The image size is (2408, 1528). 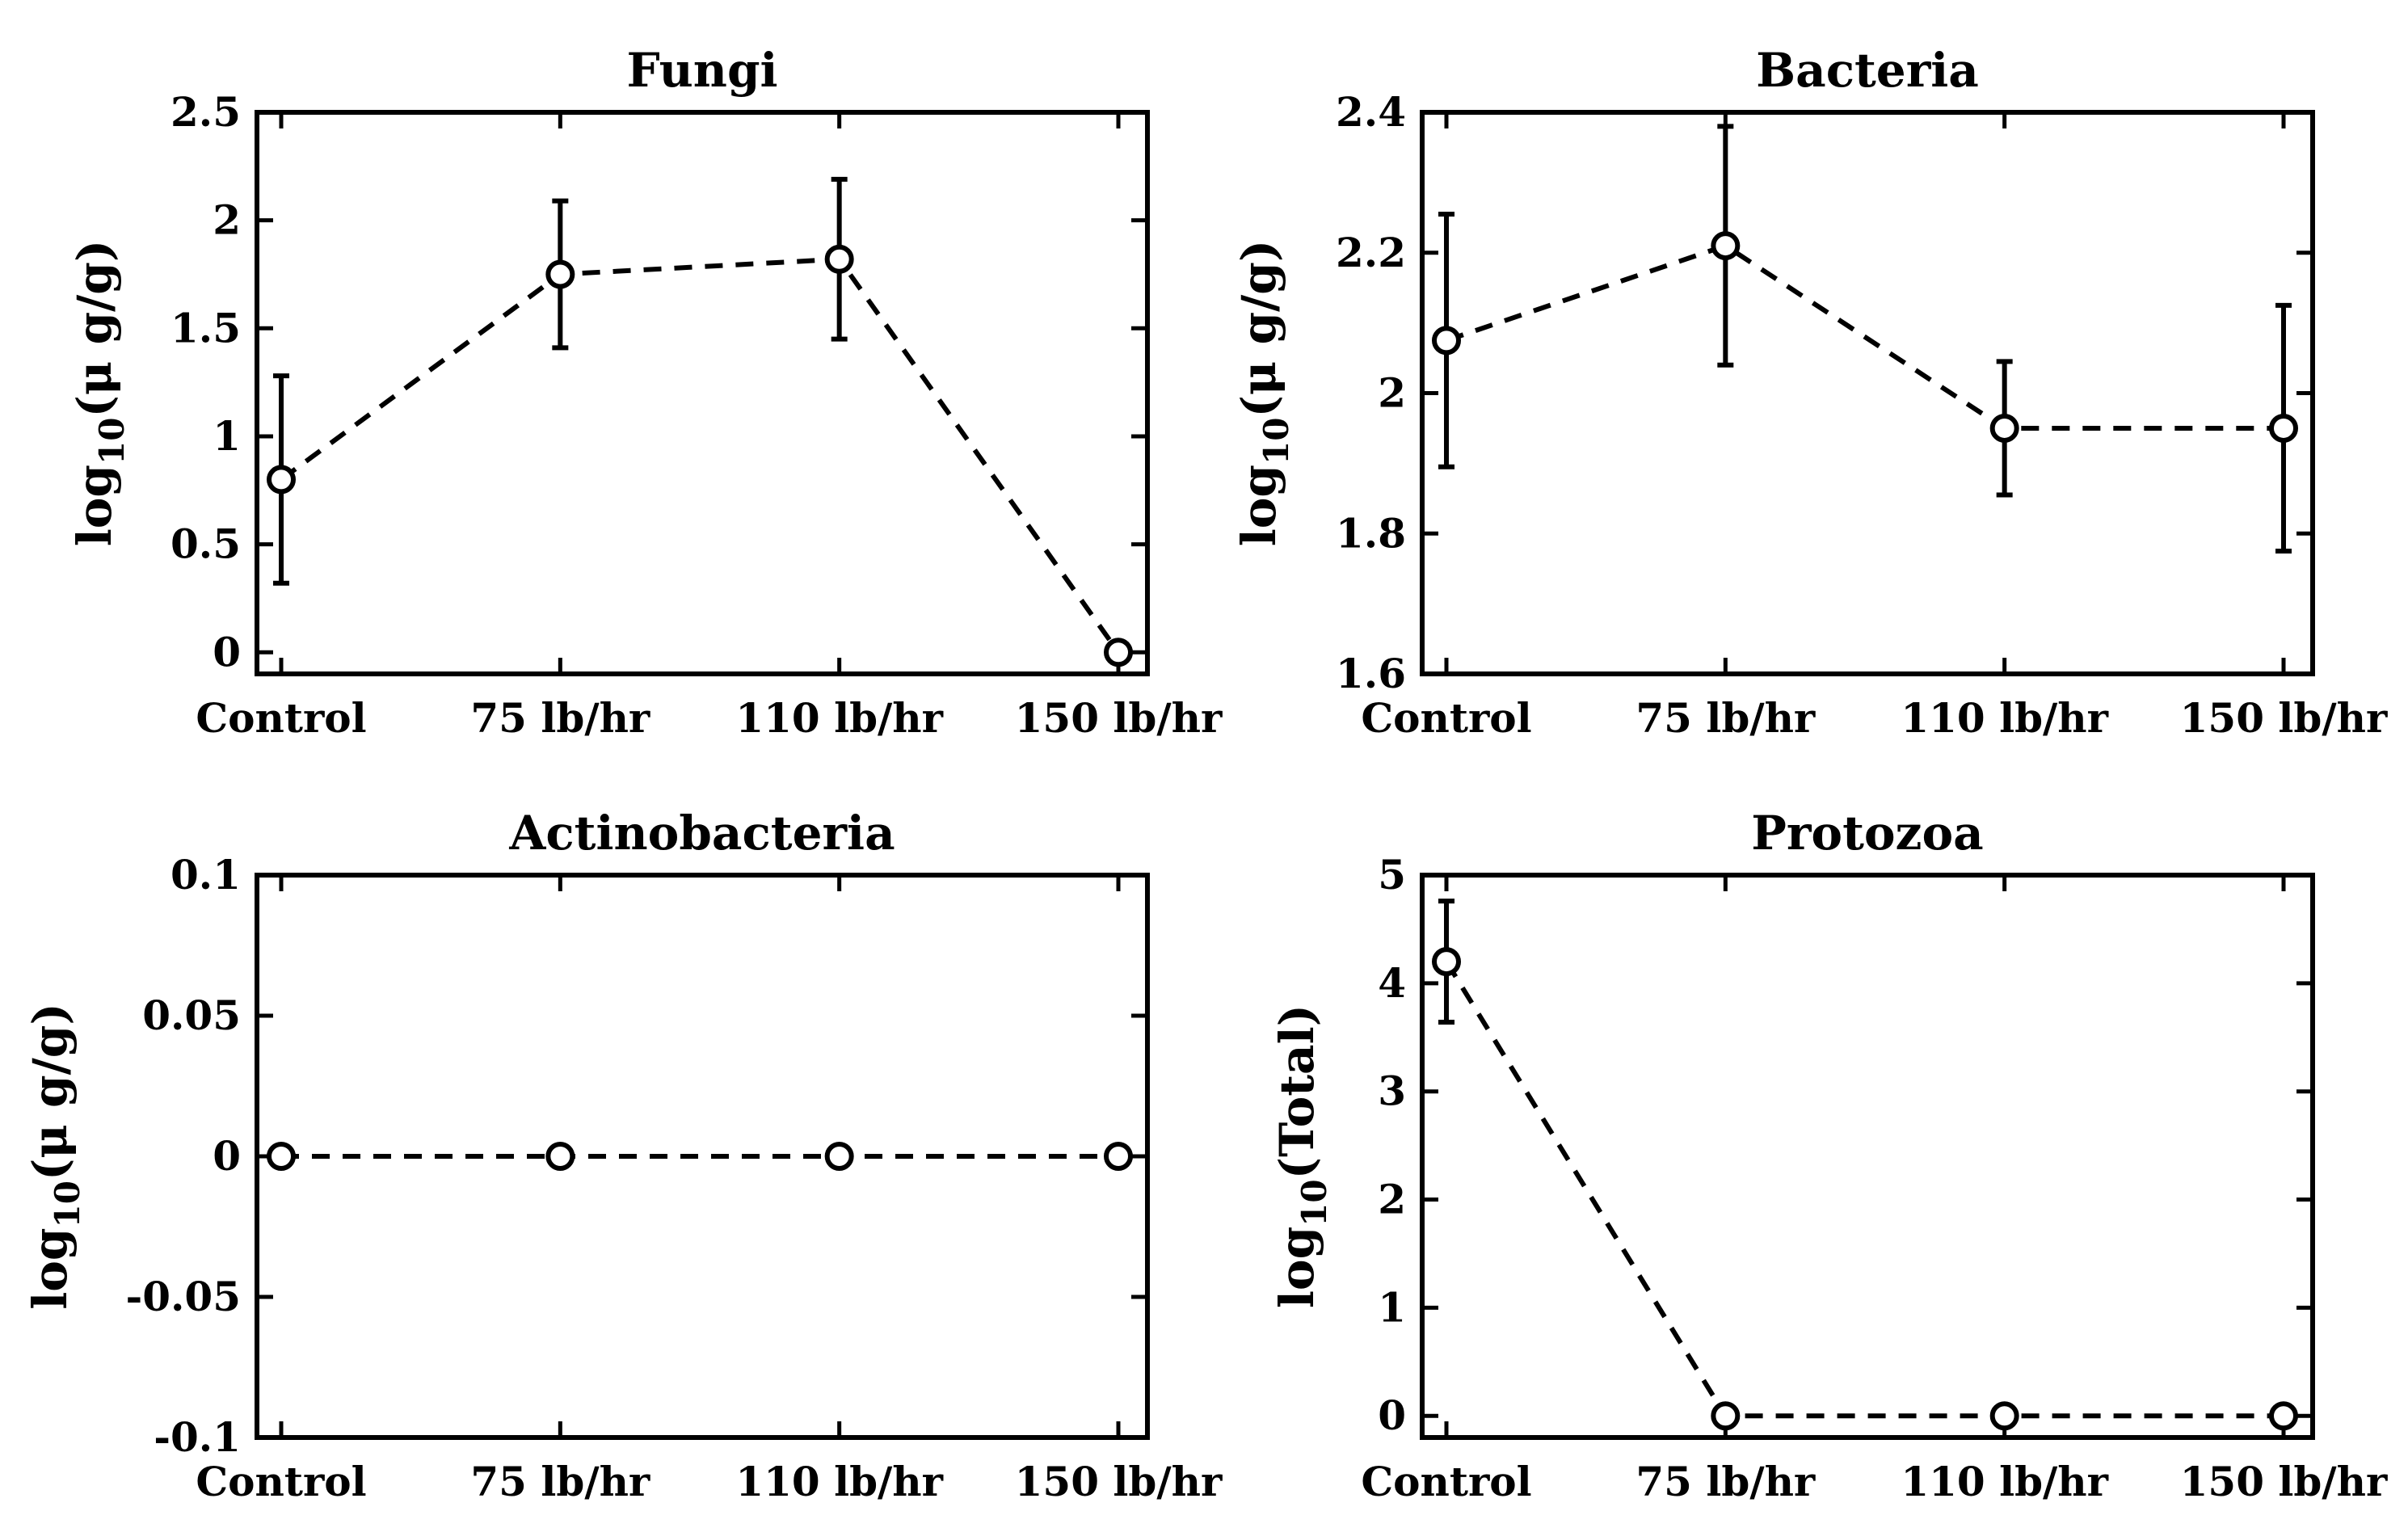 What do you see at coordinates (1867, 833) in the screenshot?
I see `chart-title: Protozoa` at bounding box center [1867, 833].